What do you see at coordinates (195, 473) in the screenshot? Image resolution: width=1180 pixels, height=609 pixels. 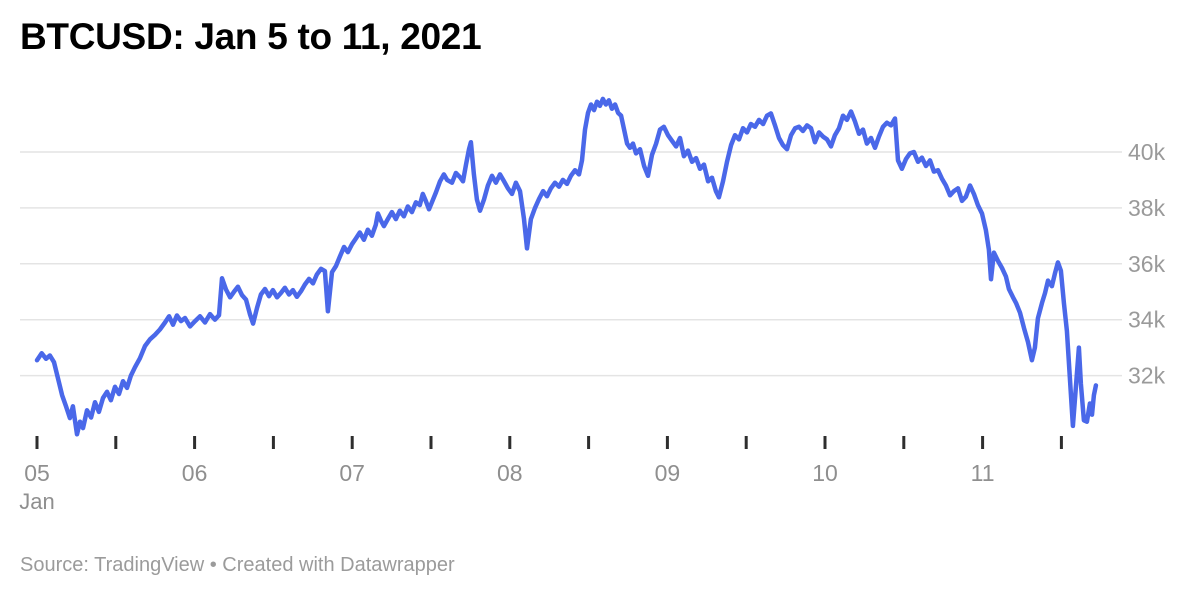 I see `x-axis-label: 06` at bounding box center [195, 473].